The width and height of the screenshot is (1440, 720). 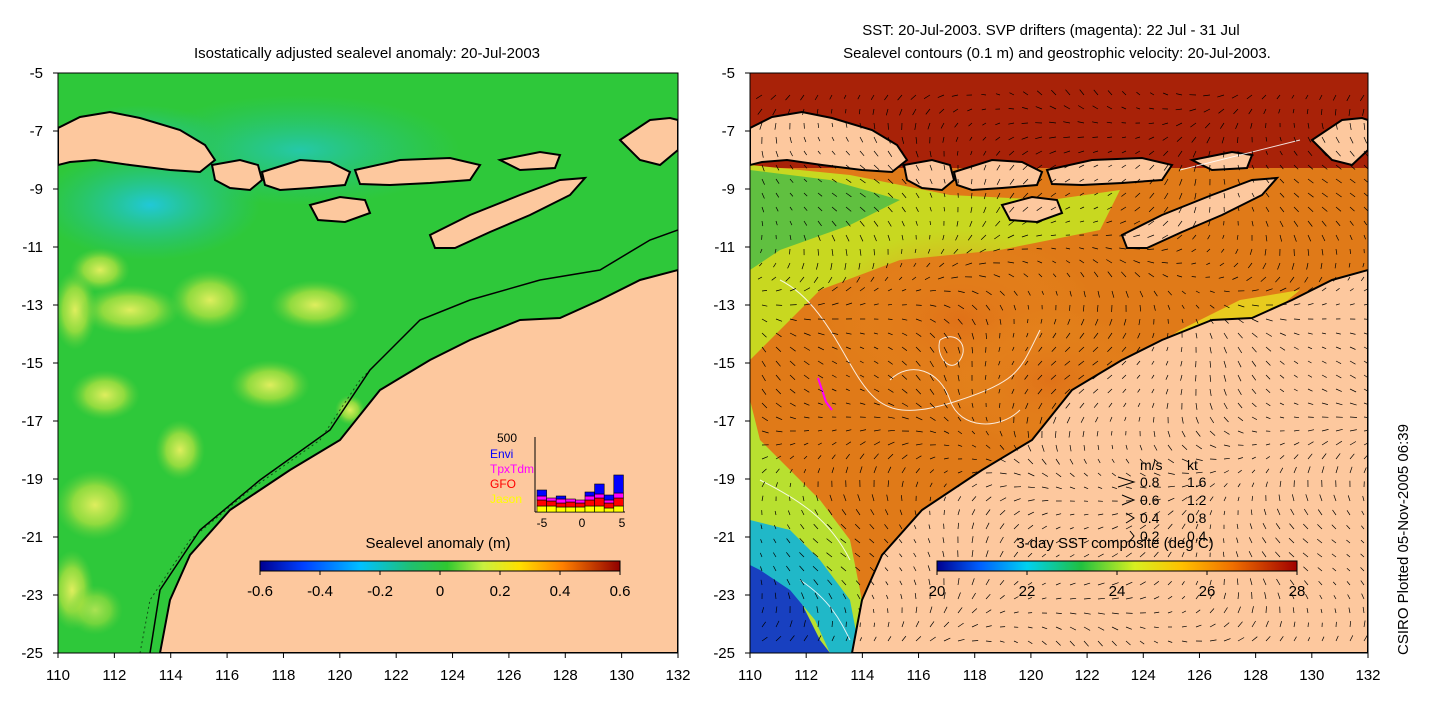 What do you see at coordinates (1150, 518) in the screenshot?
I see `velocity-legend-ms: 0.4` at bounding box center [1150, 518].